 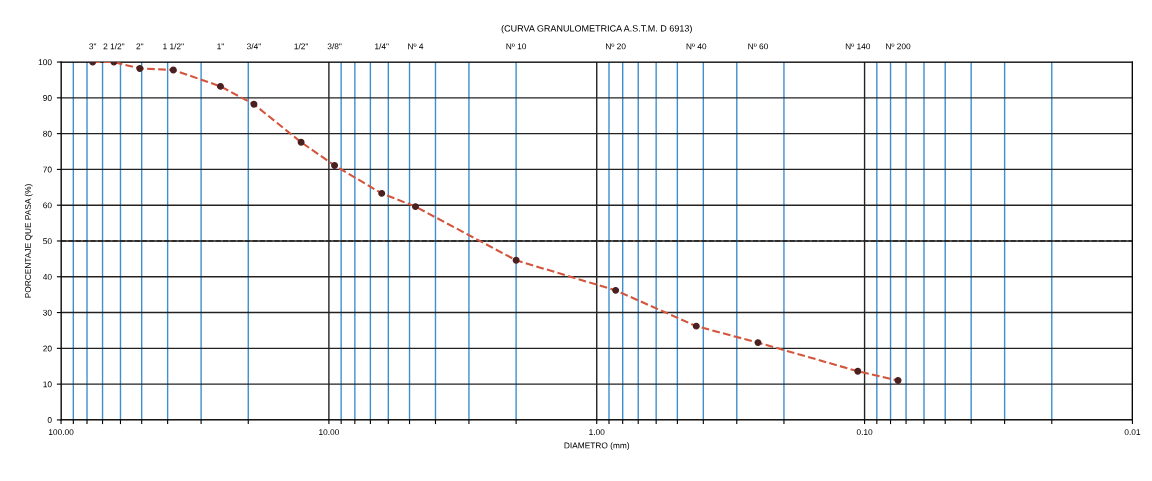 I want to click on text: 1/2", so click(x=301, y=46).